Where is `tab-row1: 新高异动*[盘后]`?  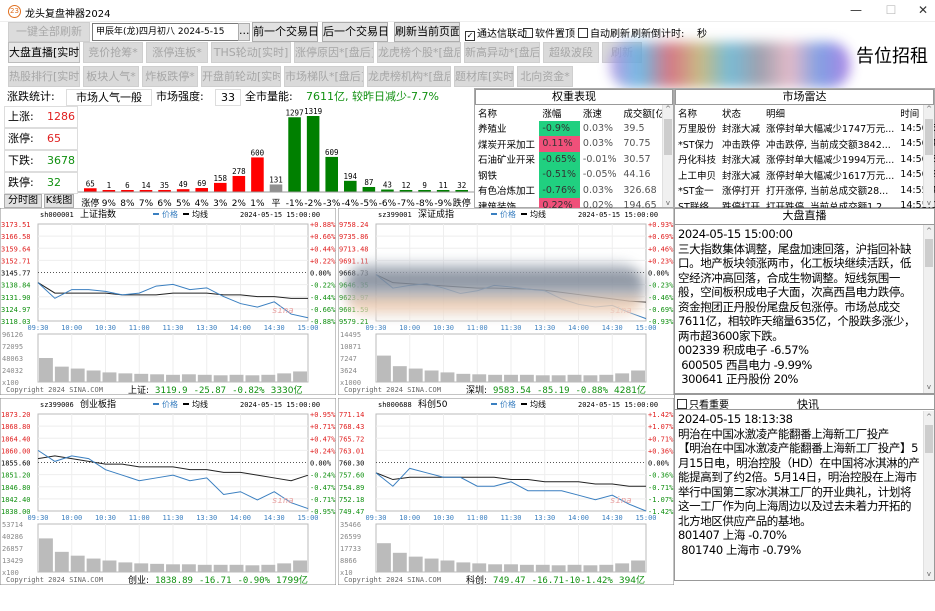 tab-row1: 新高异动*[盘后] is located at coordinates (502, 52).